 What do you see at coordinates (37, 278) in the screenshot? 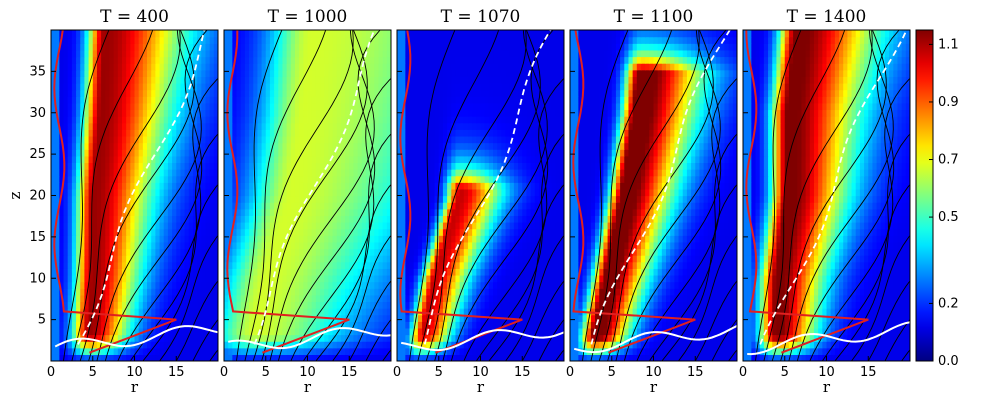
I see `y-tick-label: 10` at bounding box center [37, 278].